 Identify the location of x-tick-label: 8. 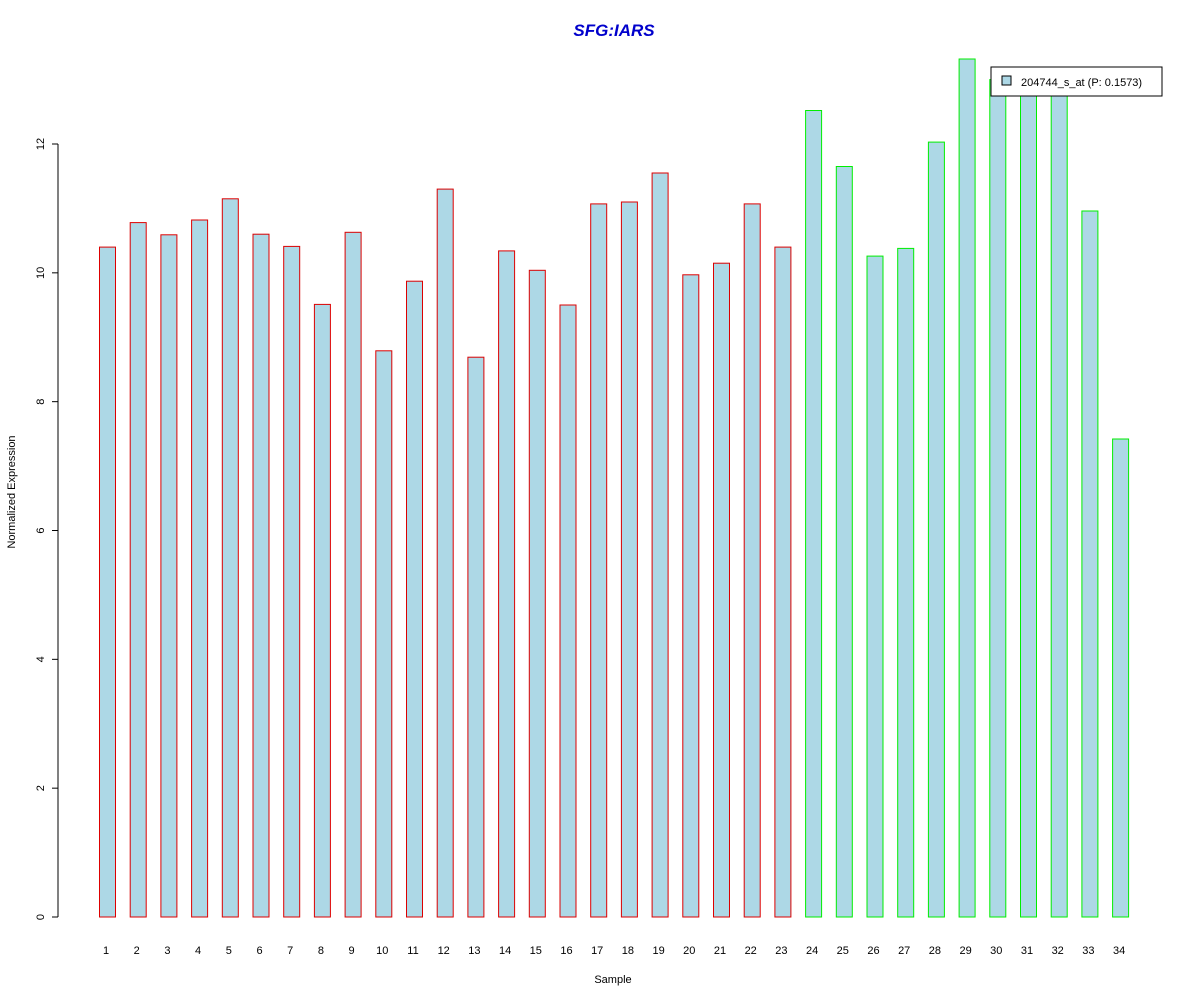
(321, 951).